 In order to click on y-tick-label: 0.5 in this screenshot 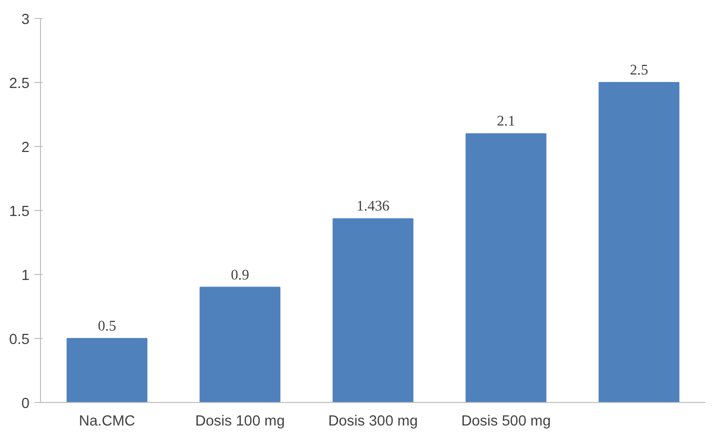, I will do `click(19, 340)`.